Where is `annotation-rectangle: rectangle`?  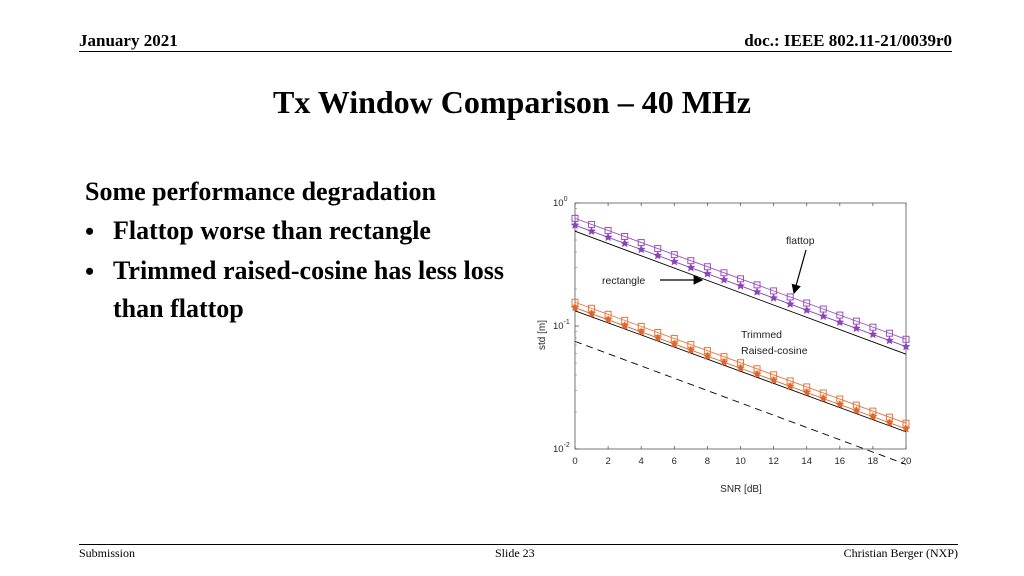
annotation-rectangle: rectangle is located at coordinates (623, 281).